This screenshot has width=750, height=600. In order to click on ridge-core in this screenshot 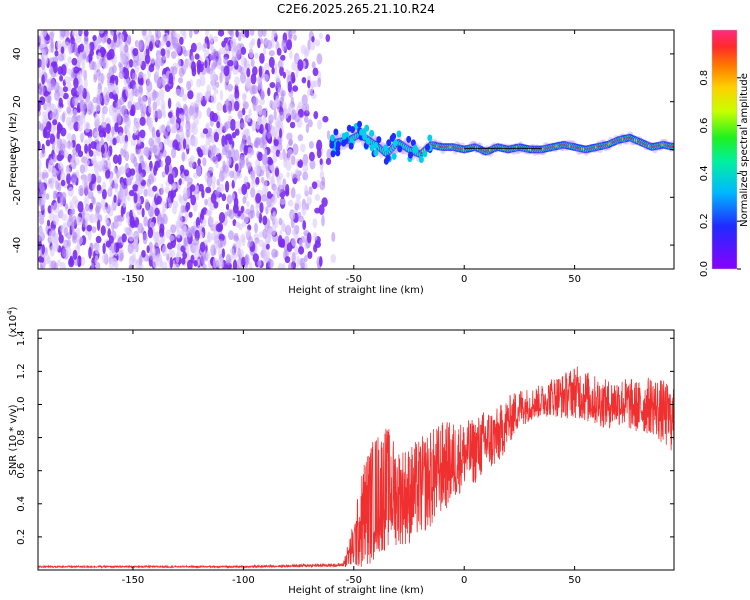, I will do `click(672, 146)`.